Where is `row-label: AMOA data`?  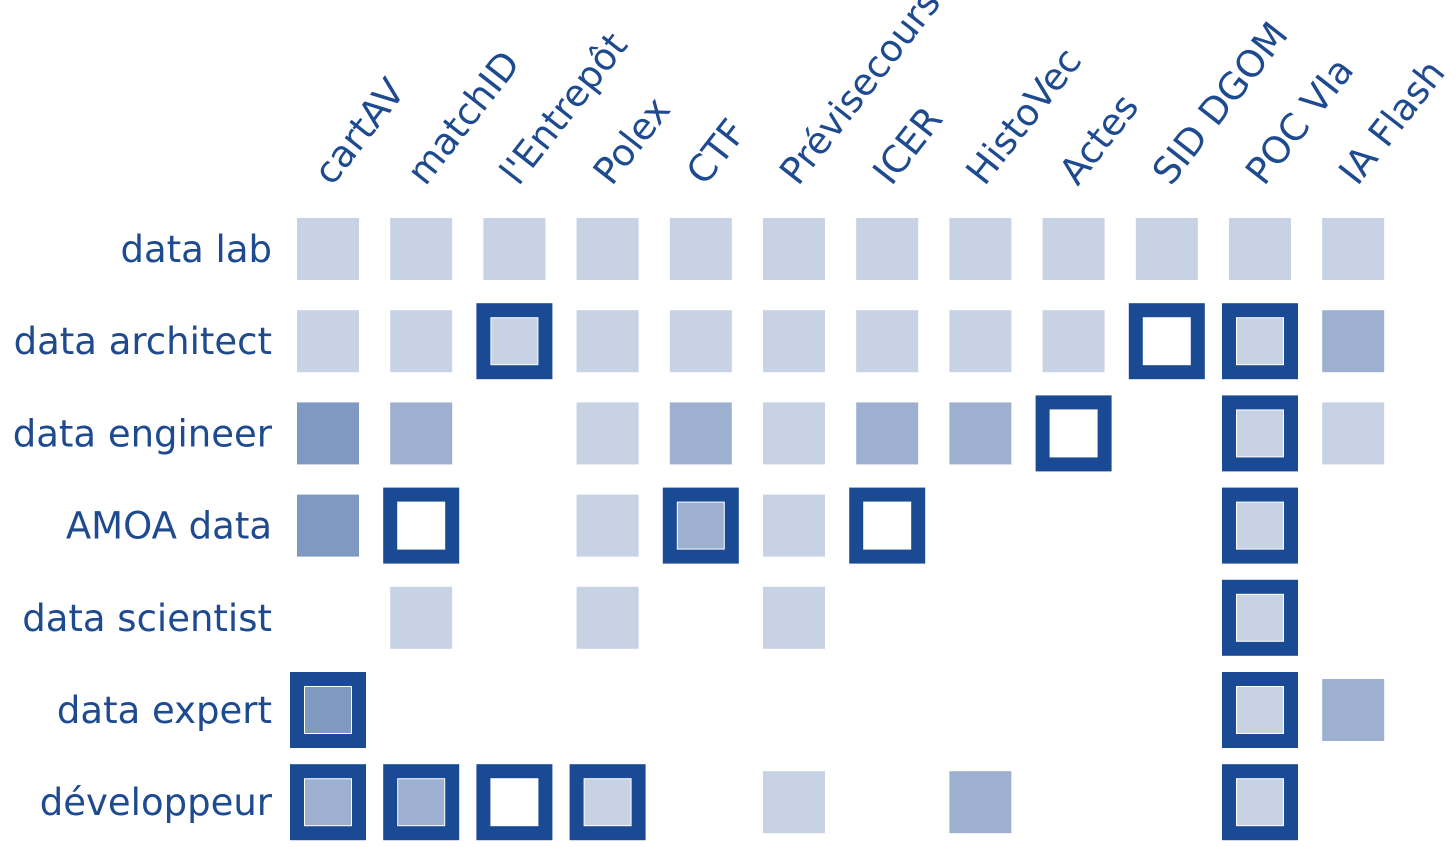
row-label: AMOA data is located at coordinates (169, 526).